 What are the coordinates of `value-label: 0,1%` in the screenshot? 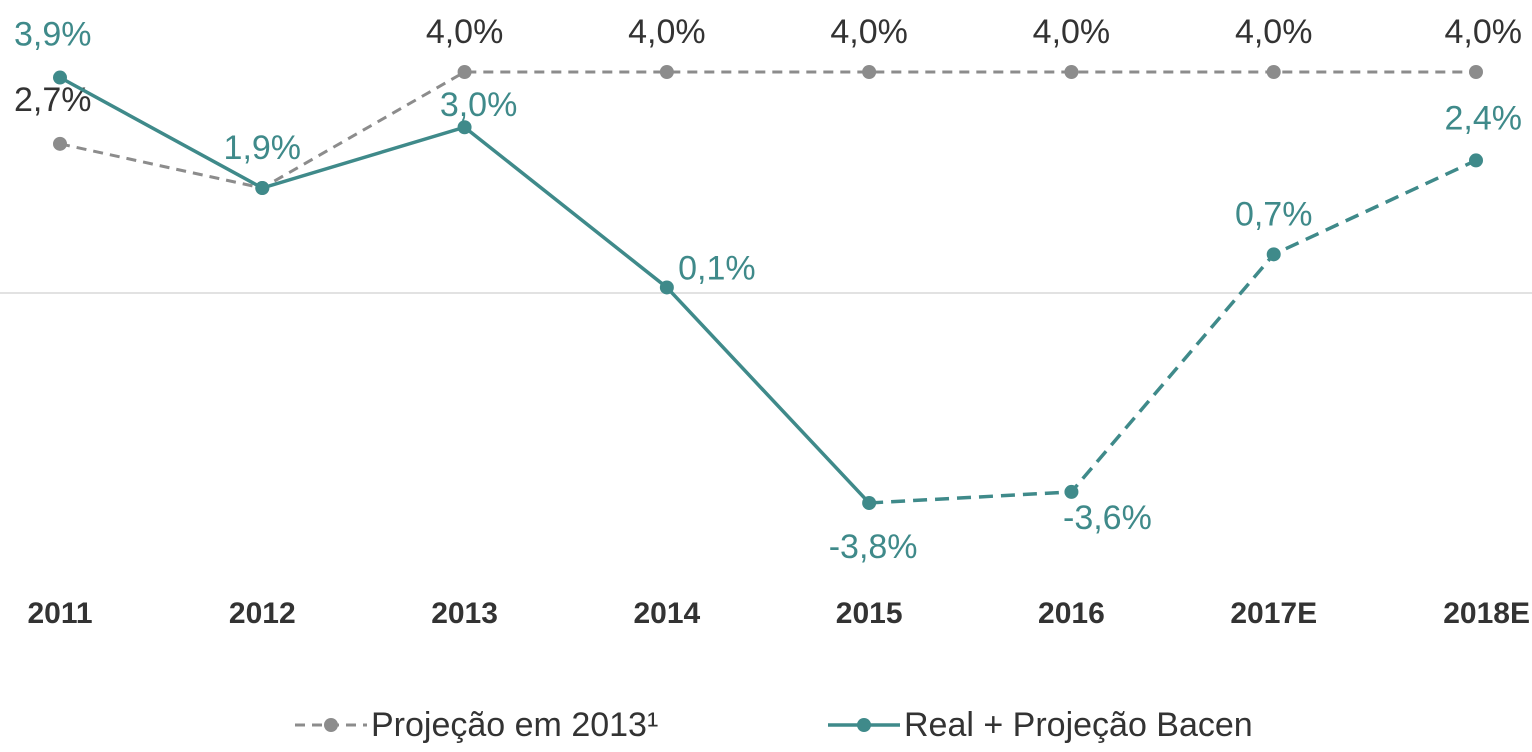 It's located at (717, 268).